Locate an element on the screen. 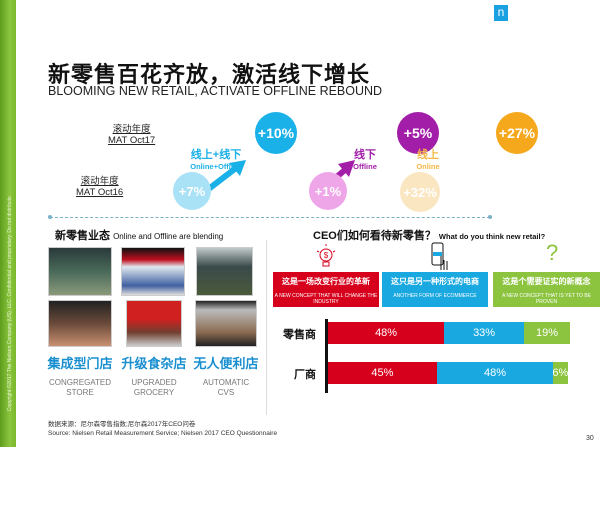  ceo-heading-en: What do you think new retail? is located at coordinates (492, 236).